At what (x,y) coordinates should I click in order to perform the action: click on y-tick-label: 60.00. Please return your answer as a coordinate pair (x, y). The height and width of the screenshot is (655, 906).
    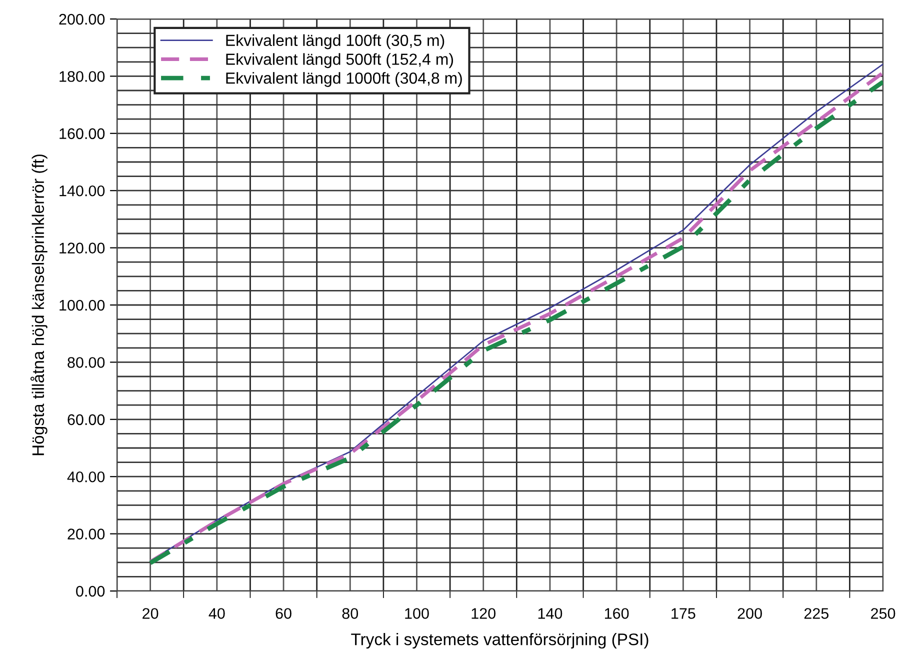
    Looking at the image, I should click on (86, 420).